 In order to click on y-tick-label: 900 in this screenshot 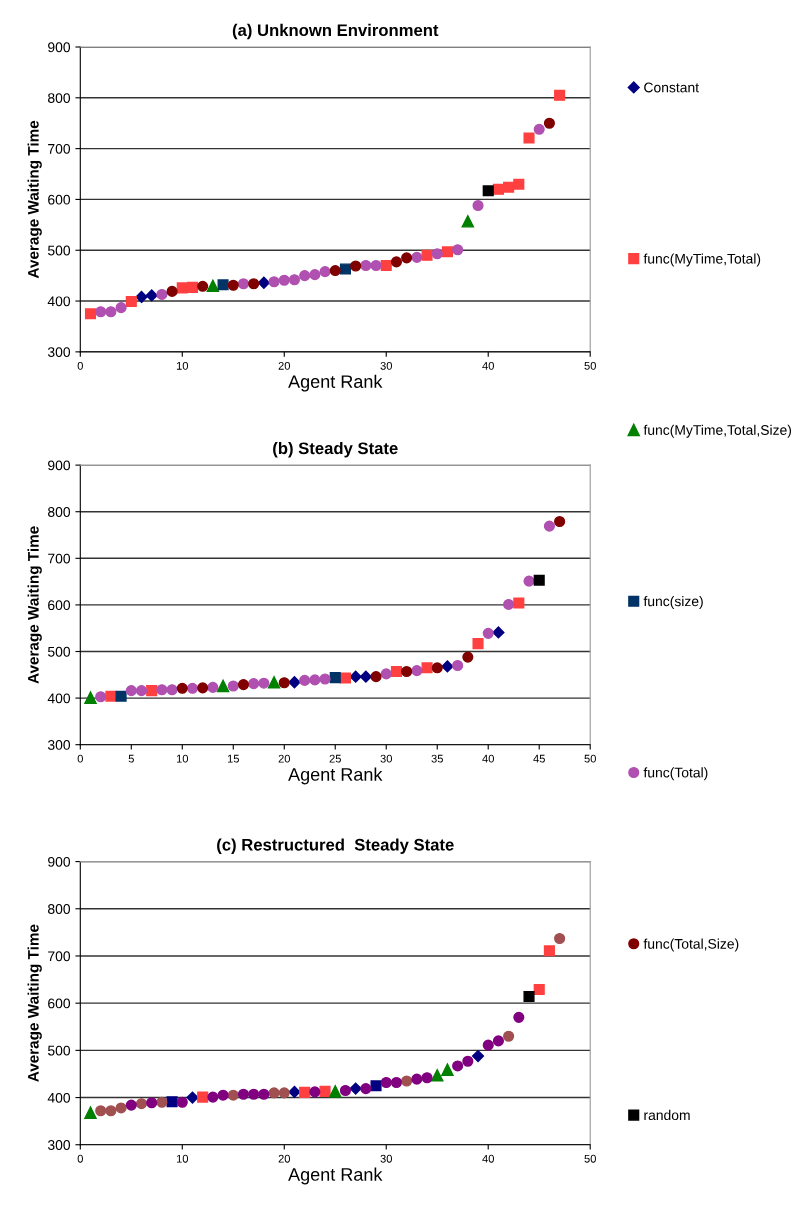, I will do `click(59, 861)`.